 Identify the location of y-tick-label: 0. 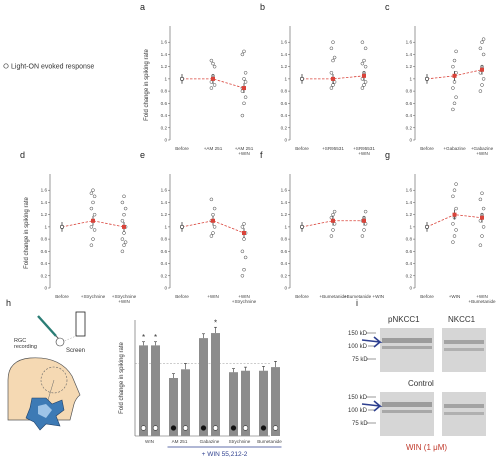
(410, 288).